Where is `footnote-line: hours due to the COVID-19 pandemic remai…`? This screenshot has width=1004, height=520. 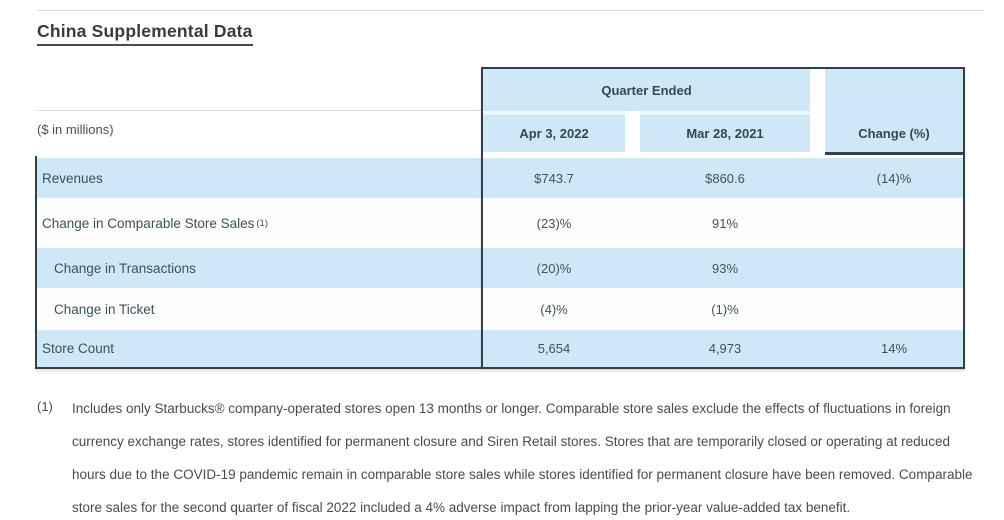
footnote-line: hours due to the COVID-19 pandemic remai… is located at coordinates (522, 474).